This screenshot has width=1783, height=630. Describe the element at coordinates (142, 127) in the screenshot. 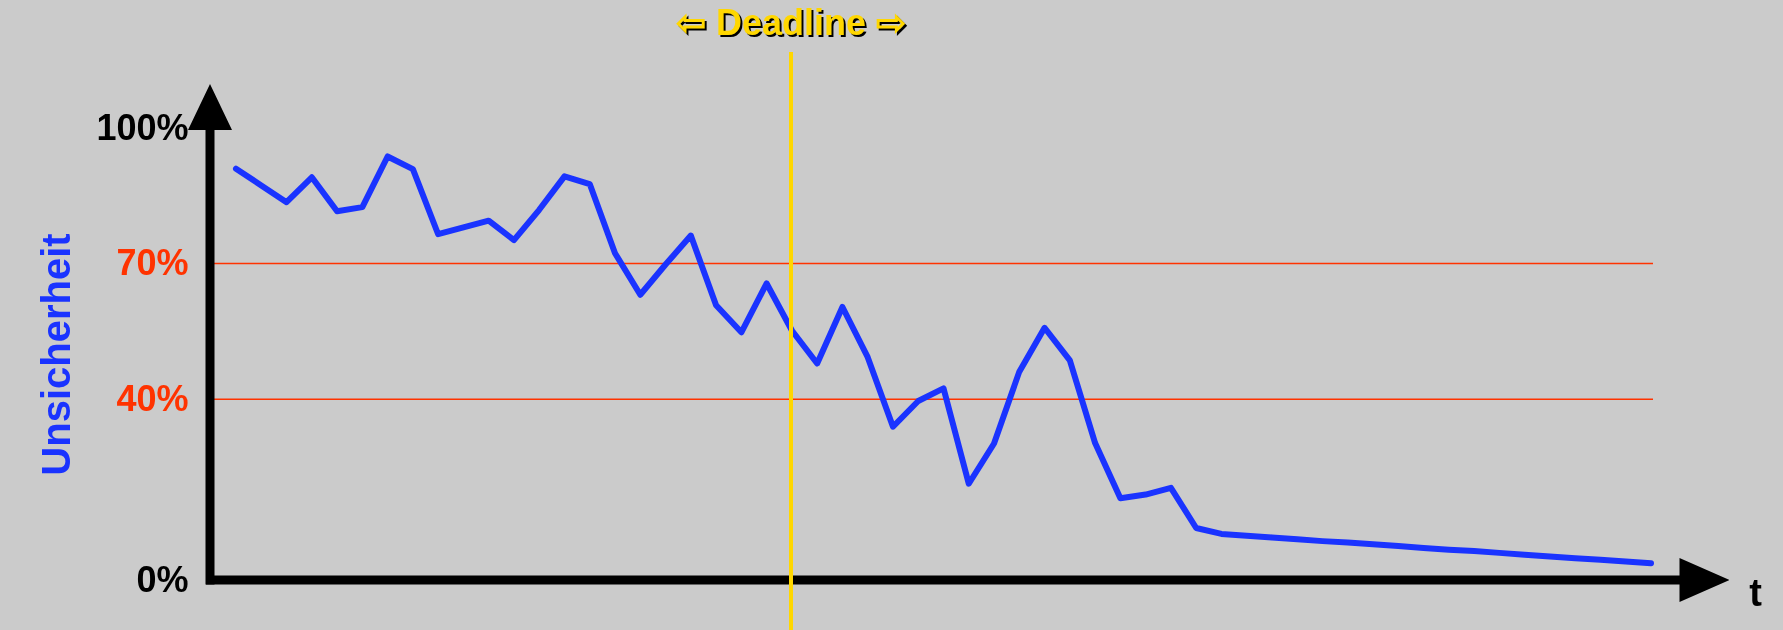

I see `y-tick-label: 100%` at that location.